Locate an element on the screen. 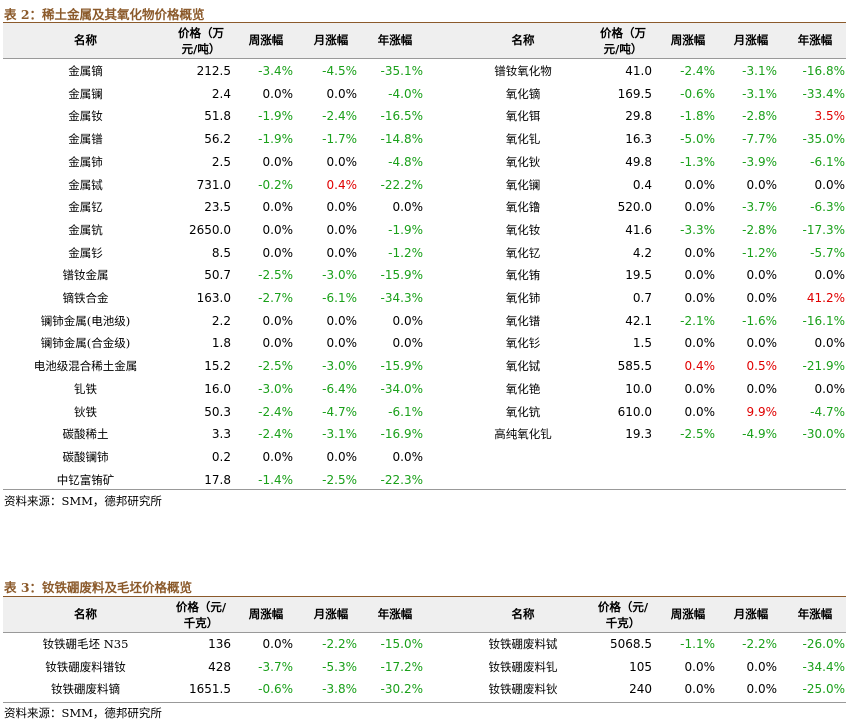  header-monthly-right: 月涨幅 is located at coordinates (751, 40).